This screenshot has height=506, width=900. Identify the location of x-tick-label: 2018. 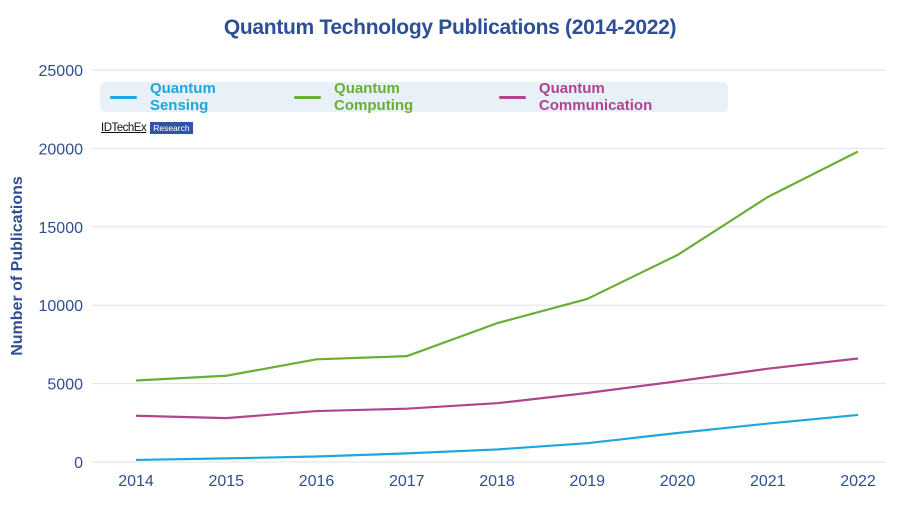
(497, 481).